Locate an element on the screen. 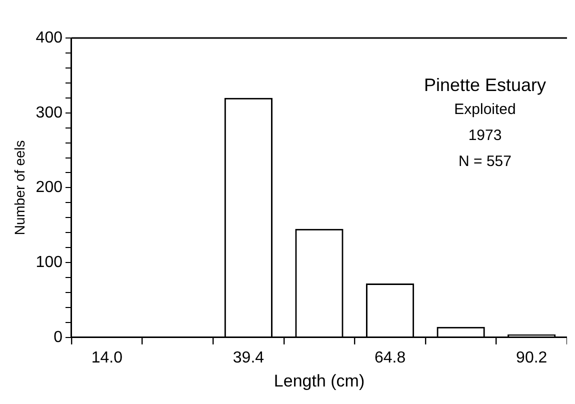  y-tick-label: 200 is located at coordinates (49, 187).